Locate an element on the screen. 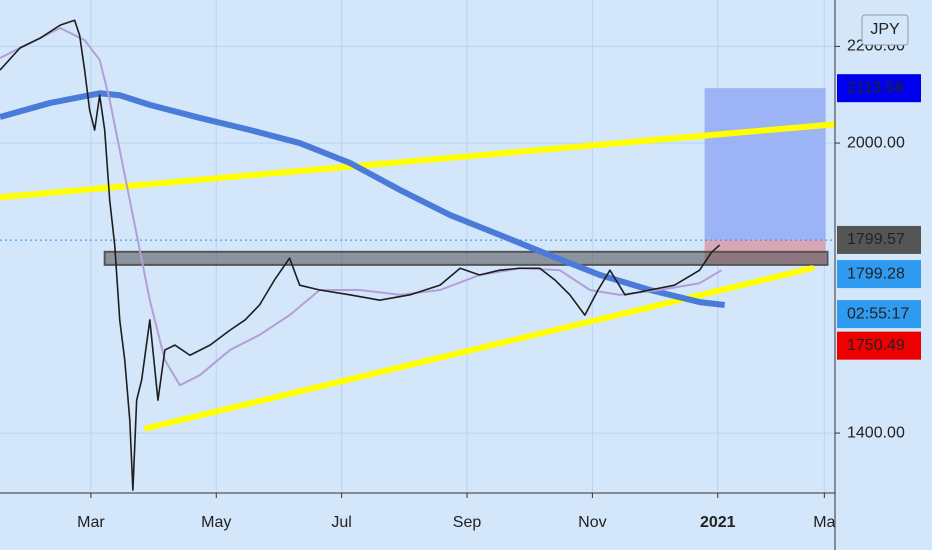 The image size is (932, 550). currency-label: JPY is located at coordinates (885, 29).